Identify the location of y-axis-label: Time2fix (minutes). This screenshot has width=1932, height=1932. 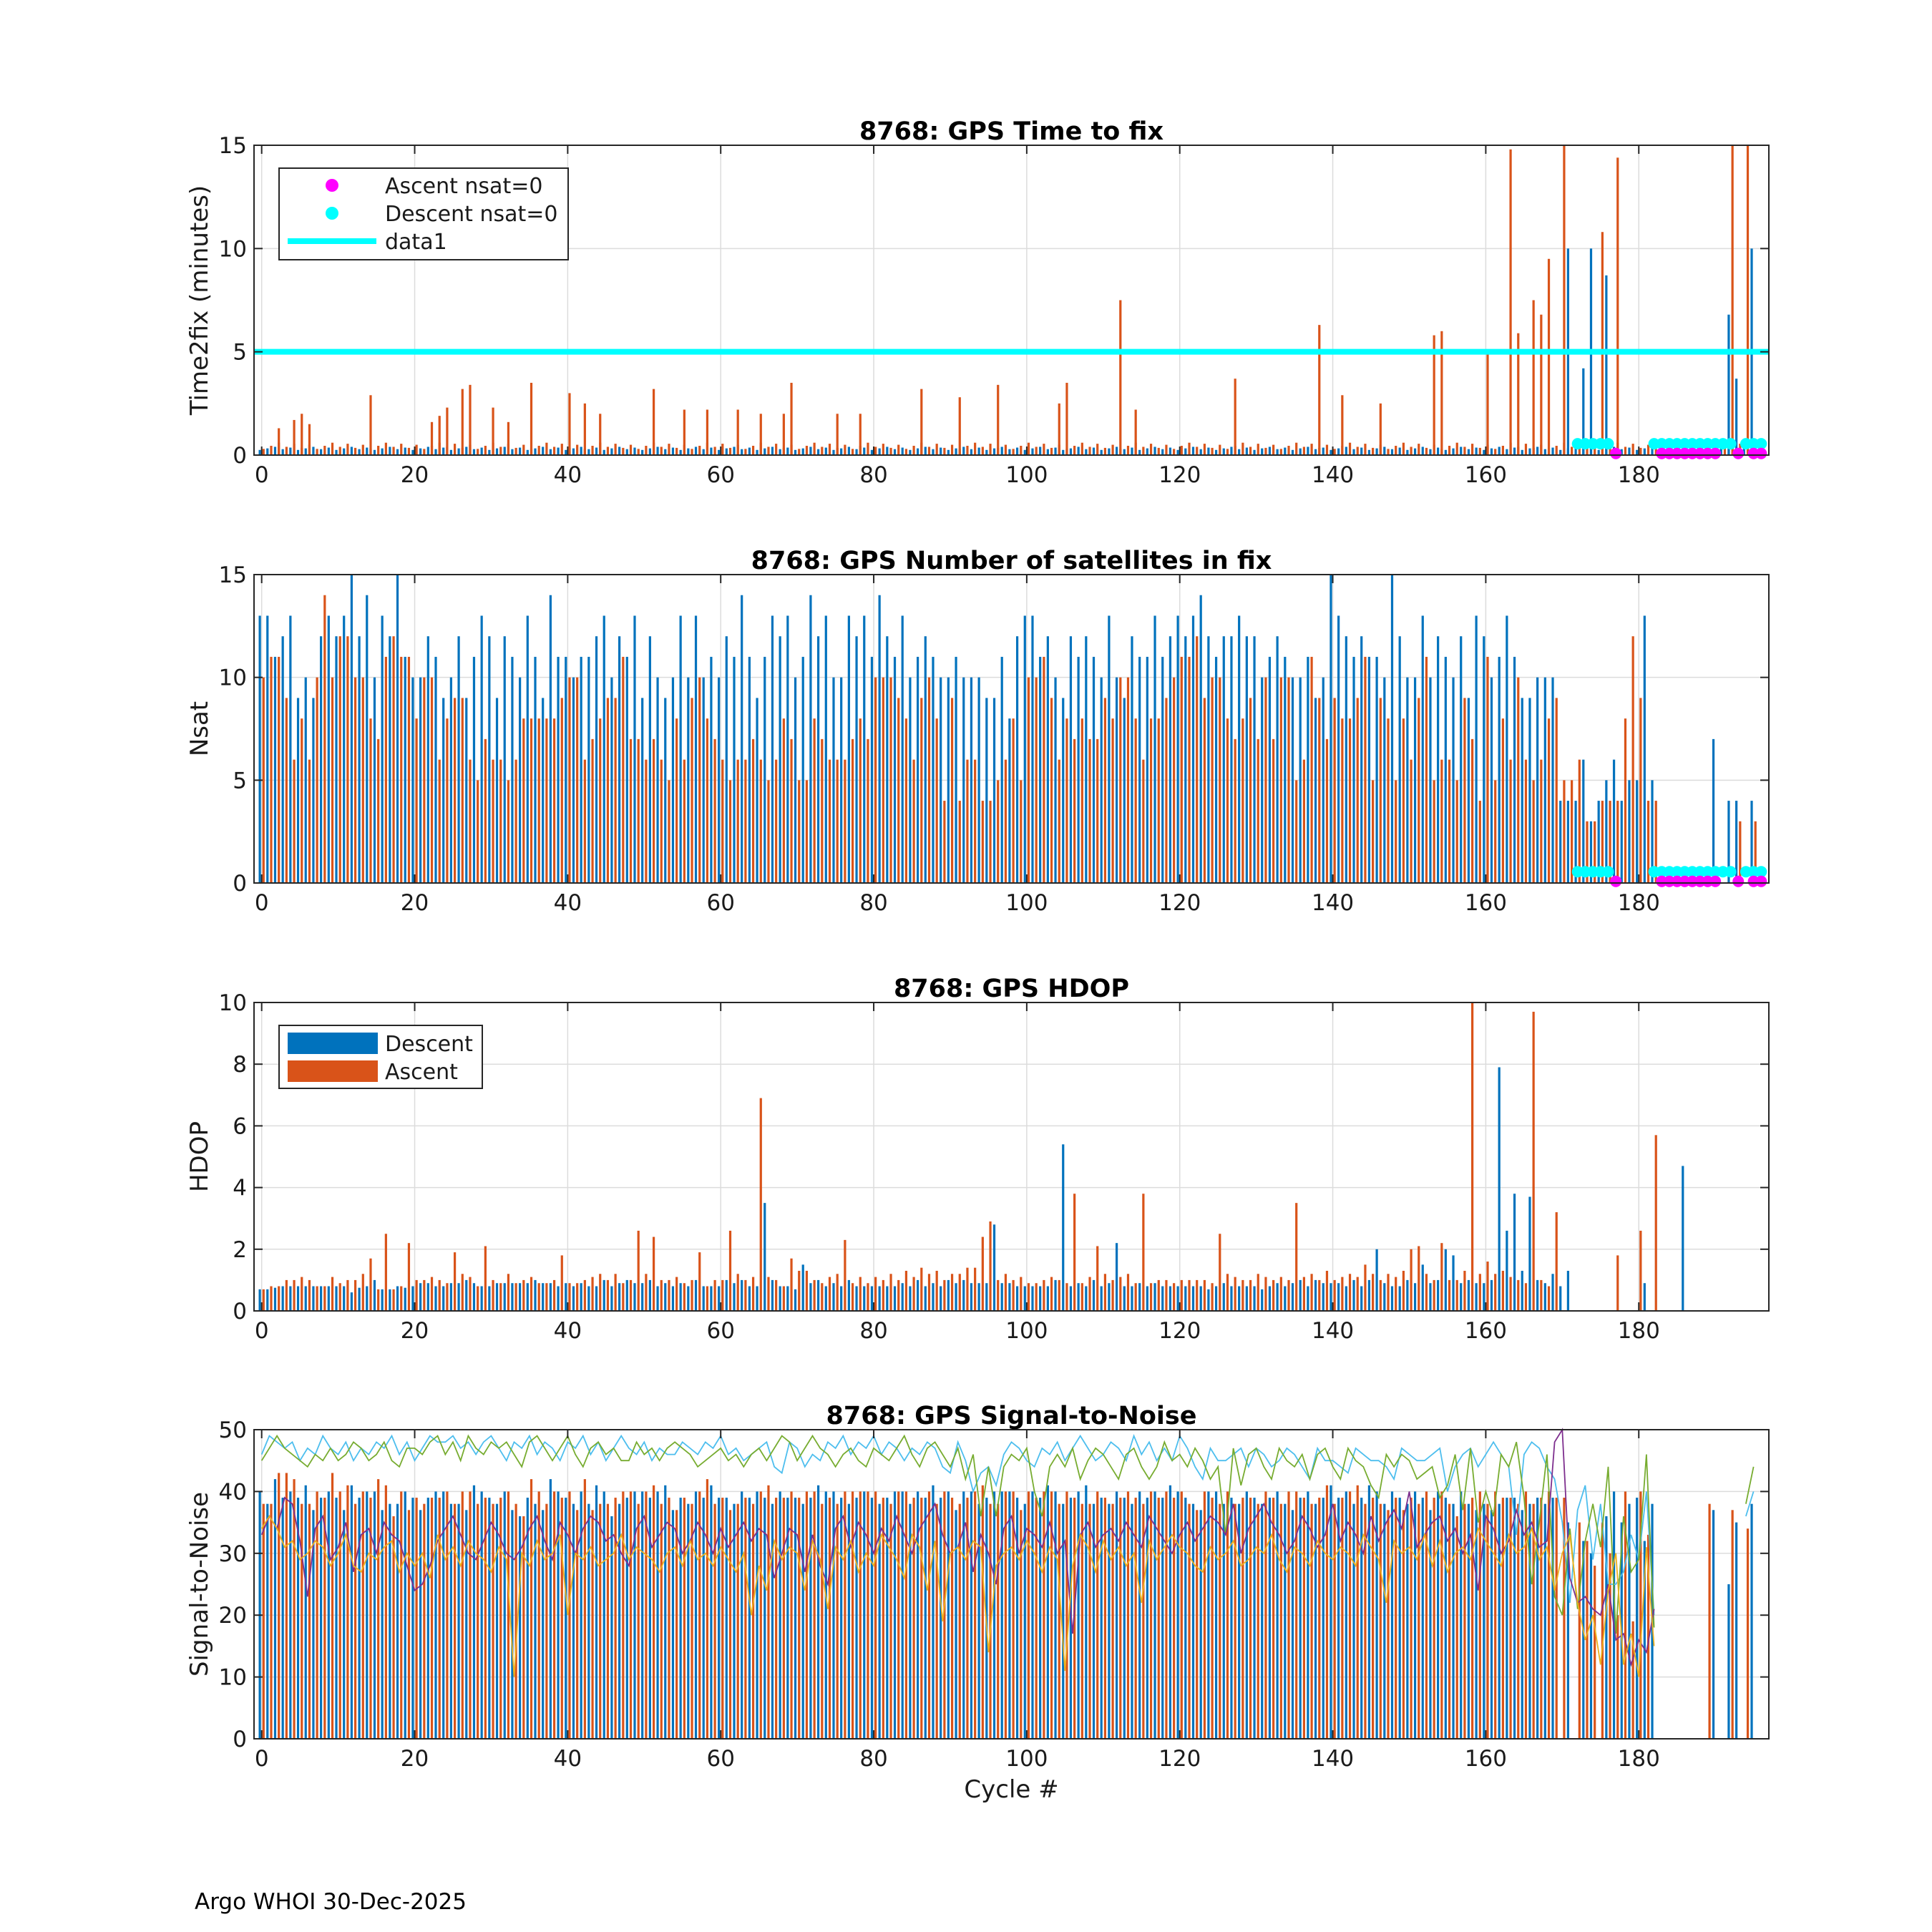
(199, 300).